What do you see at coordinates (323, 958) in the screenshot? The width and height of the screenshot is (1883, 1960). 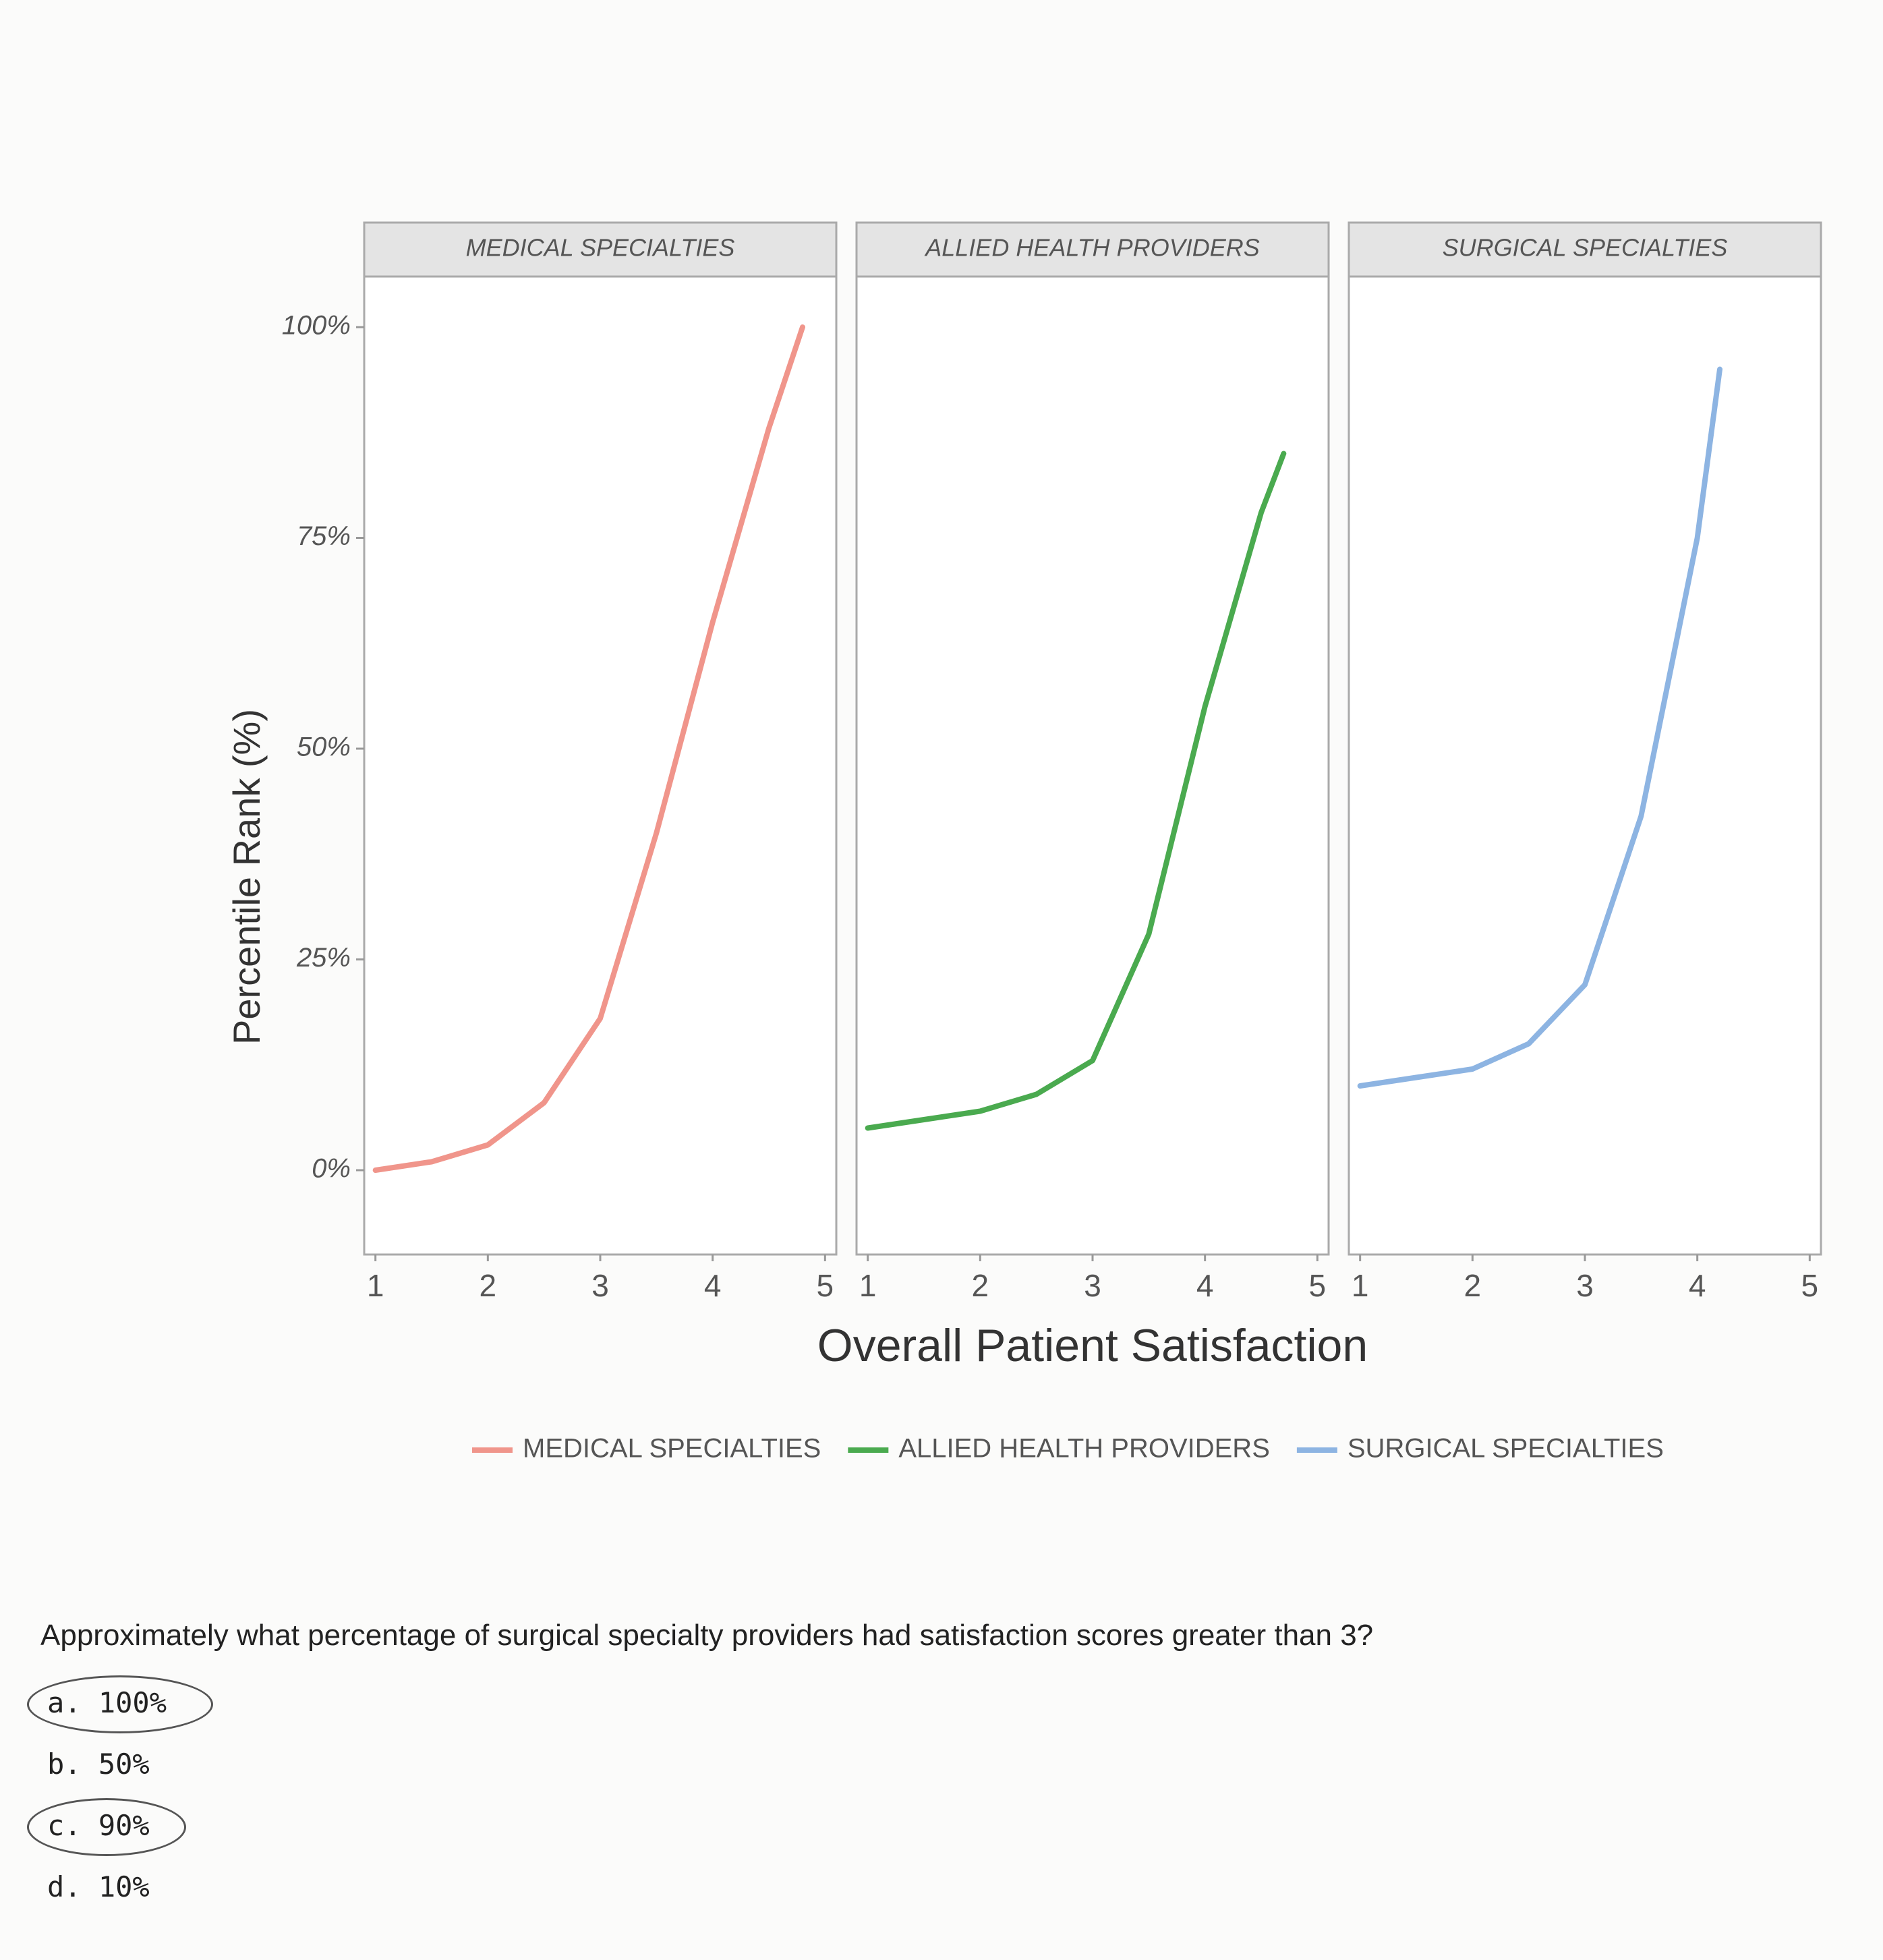 I see `y-tick-label: 25%` at bounding box center [323, 958].